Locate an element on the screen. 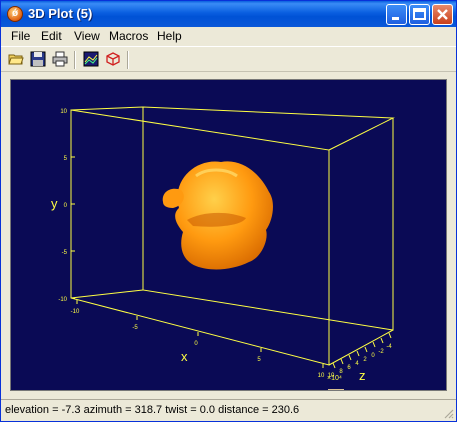 The image size is (457, 422). window-title: 3D Plot (5) is located at coordinates (60, 13).